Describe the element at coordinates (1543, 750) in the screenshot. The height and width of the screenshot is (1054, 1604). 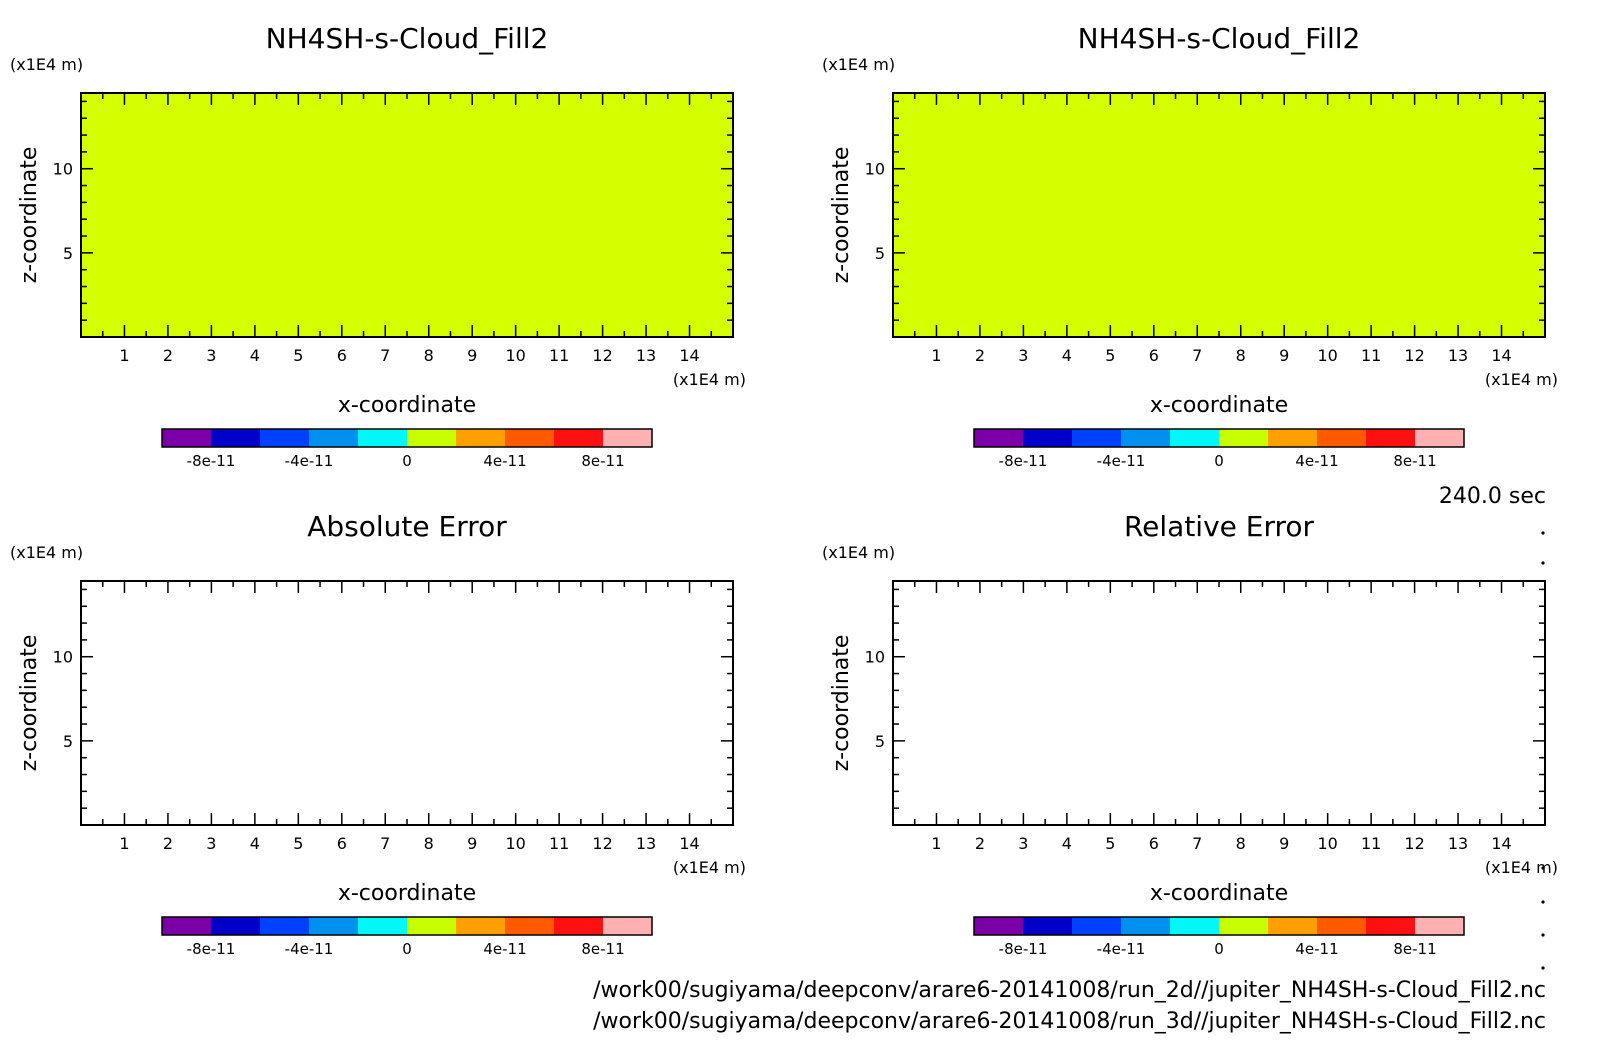
I see `scatter-dots` at that location.